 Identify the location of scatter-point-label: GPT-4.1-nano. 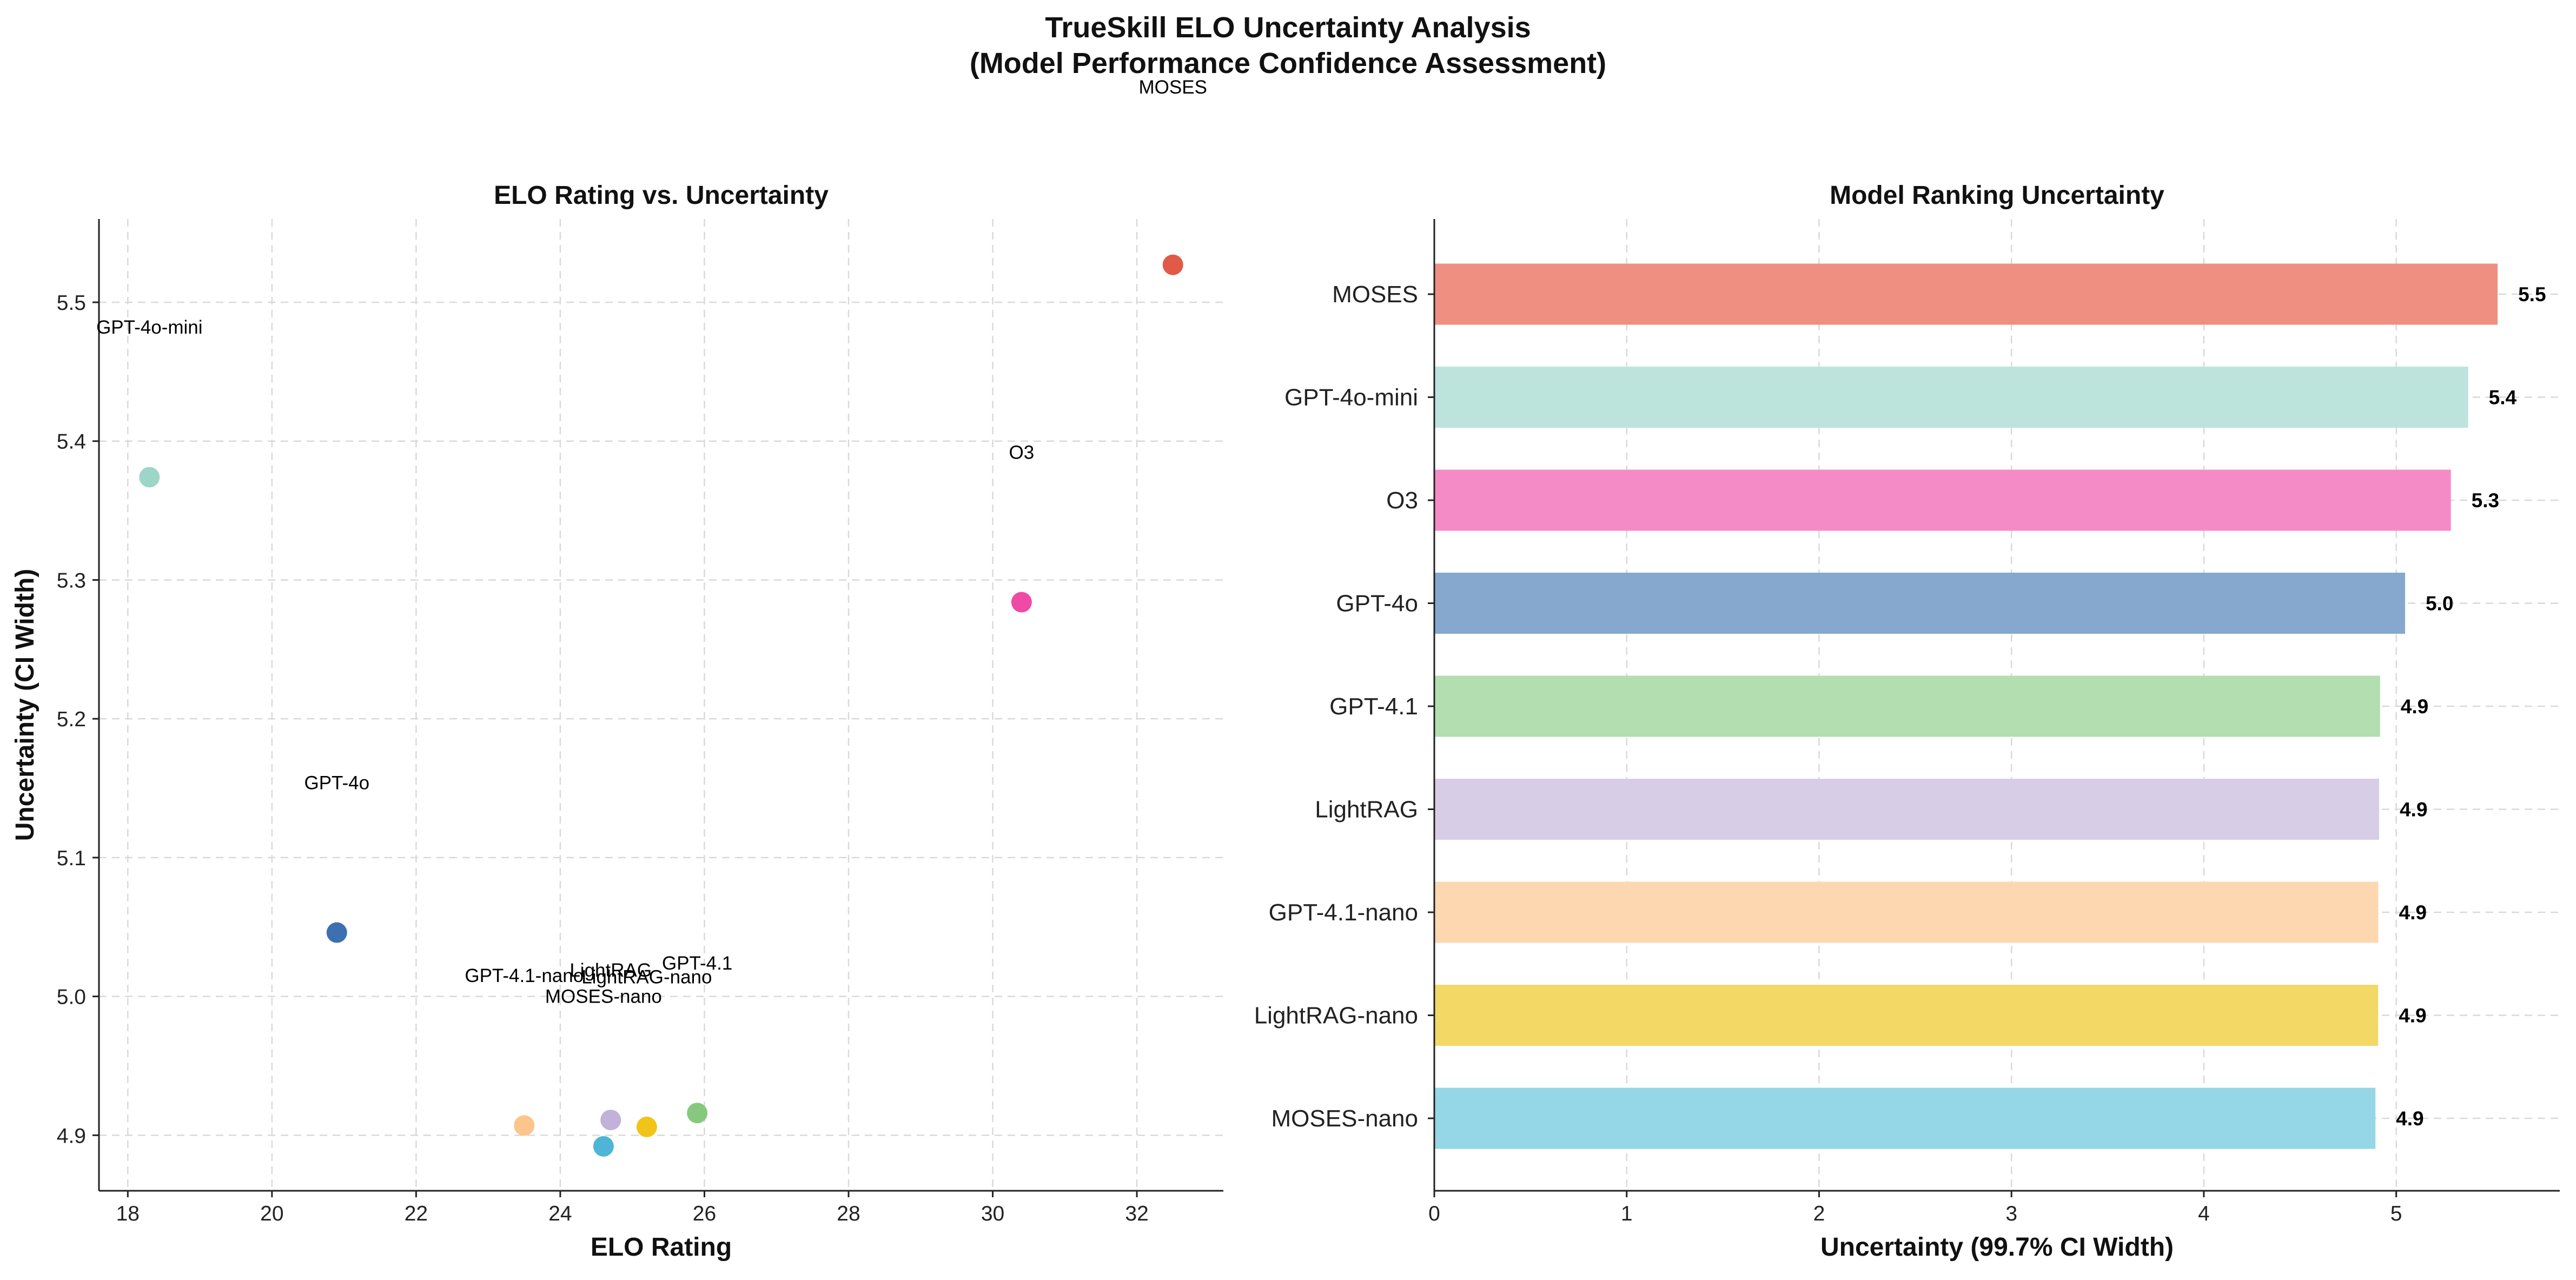
(524, 975).